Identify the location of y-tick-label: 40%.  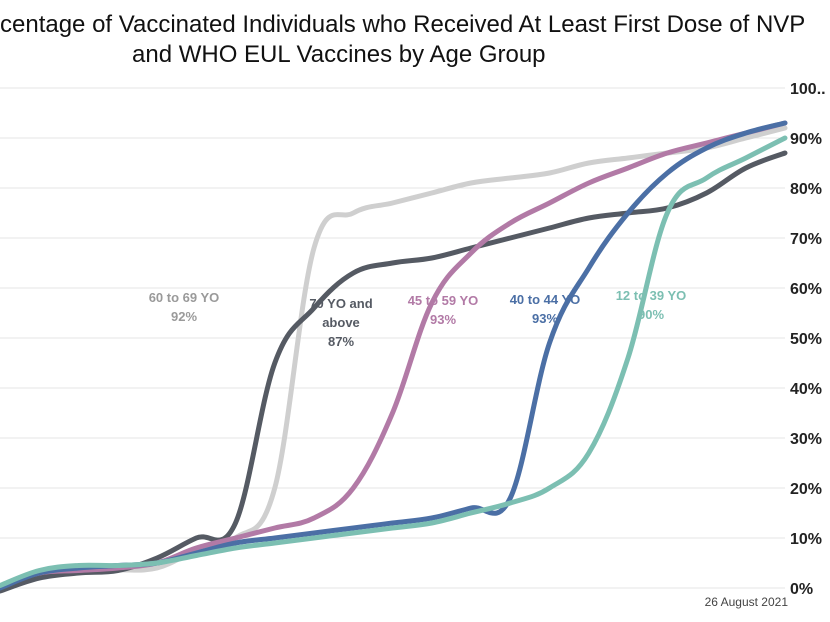
(806, 389).